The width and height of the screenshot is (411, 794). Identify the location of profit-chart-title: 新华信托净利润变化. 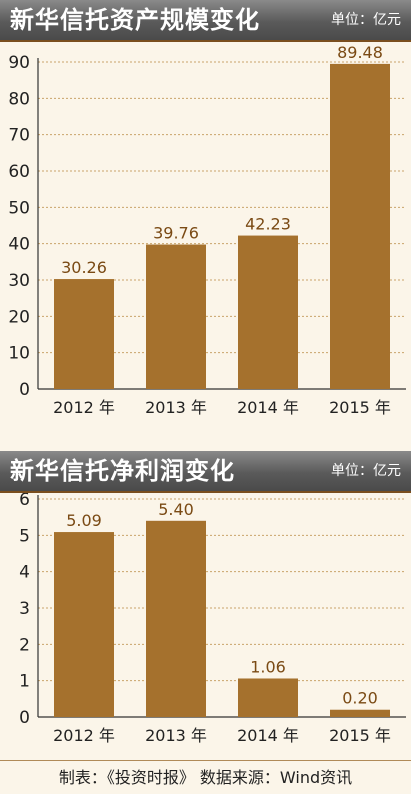
(122, 471).